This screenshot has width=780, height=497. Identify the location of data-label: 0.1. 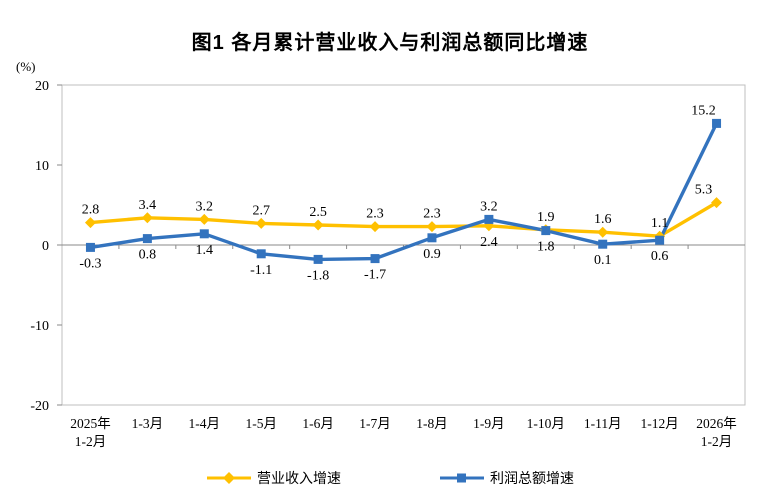
(603, 260).